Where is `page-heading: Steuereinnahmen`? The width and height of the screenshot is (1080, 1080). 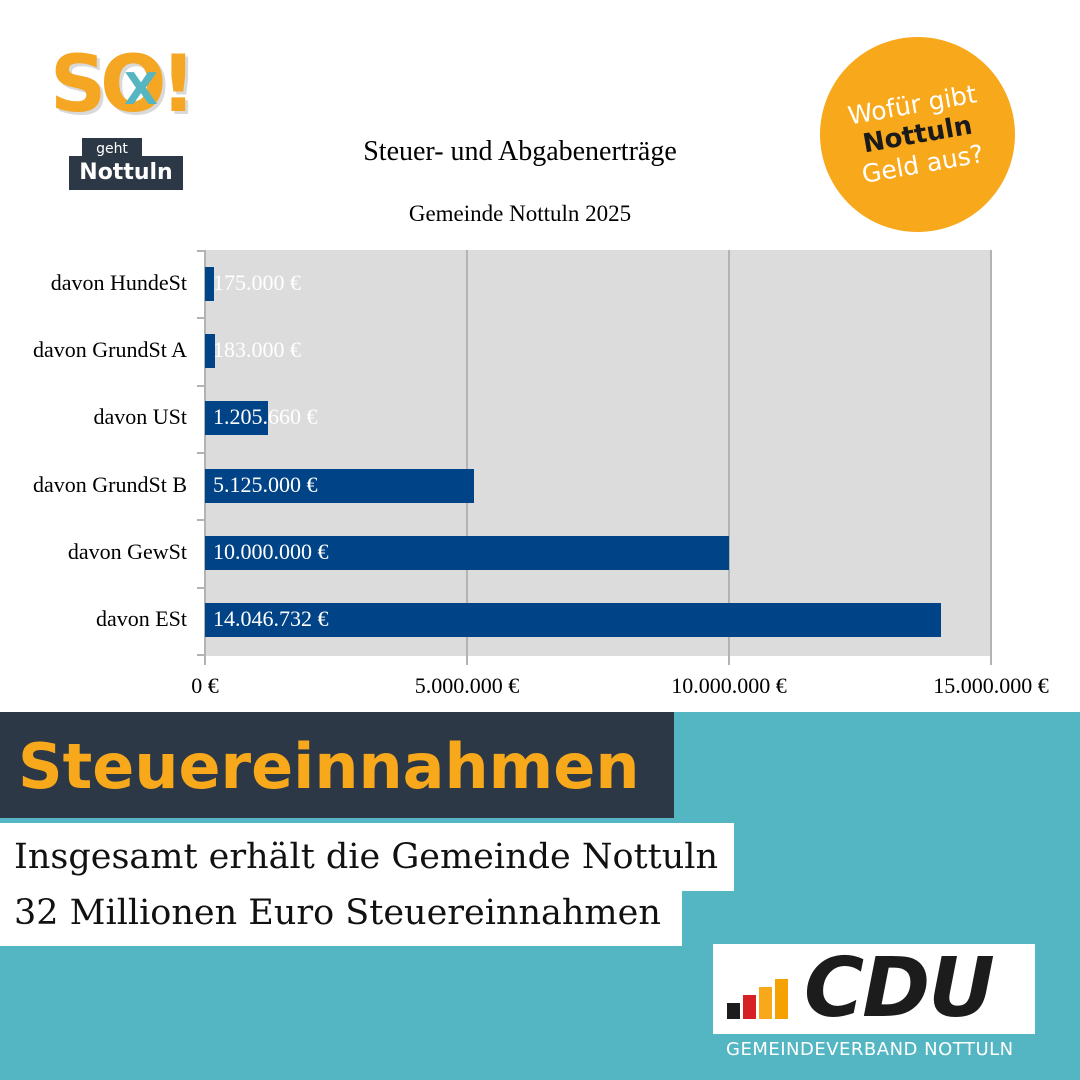 page-heading: Steuereinnahmen is located at coordinates (329, 766).